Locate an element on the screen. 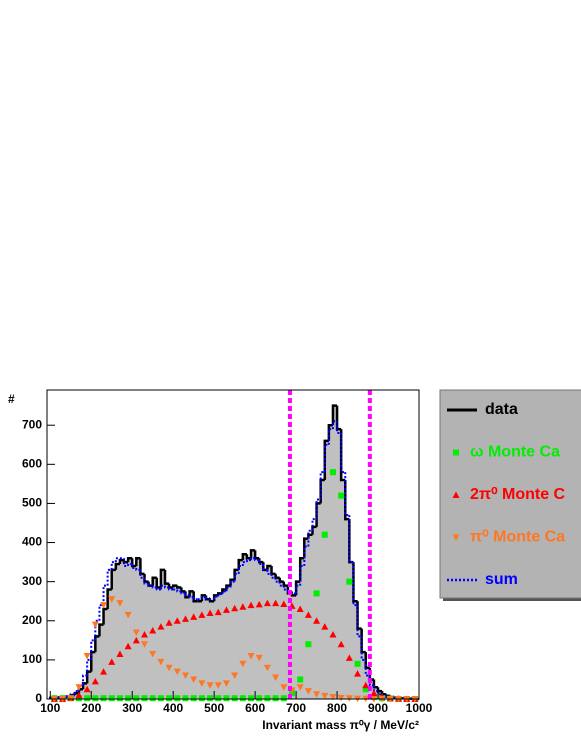 The height and width of the screenshot is (752, 581). x-axis-label: Invariant mass π⁰γ / MeV/c² is located at coordinates (340, 725).